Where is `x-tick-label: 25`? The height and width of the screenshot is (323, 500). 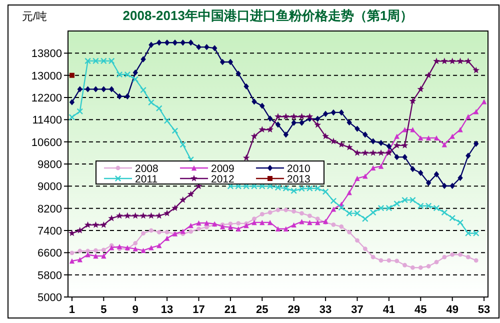
x-tick-label: 25 is located at coordinates (262, 310).